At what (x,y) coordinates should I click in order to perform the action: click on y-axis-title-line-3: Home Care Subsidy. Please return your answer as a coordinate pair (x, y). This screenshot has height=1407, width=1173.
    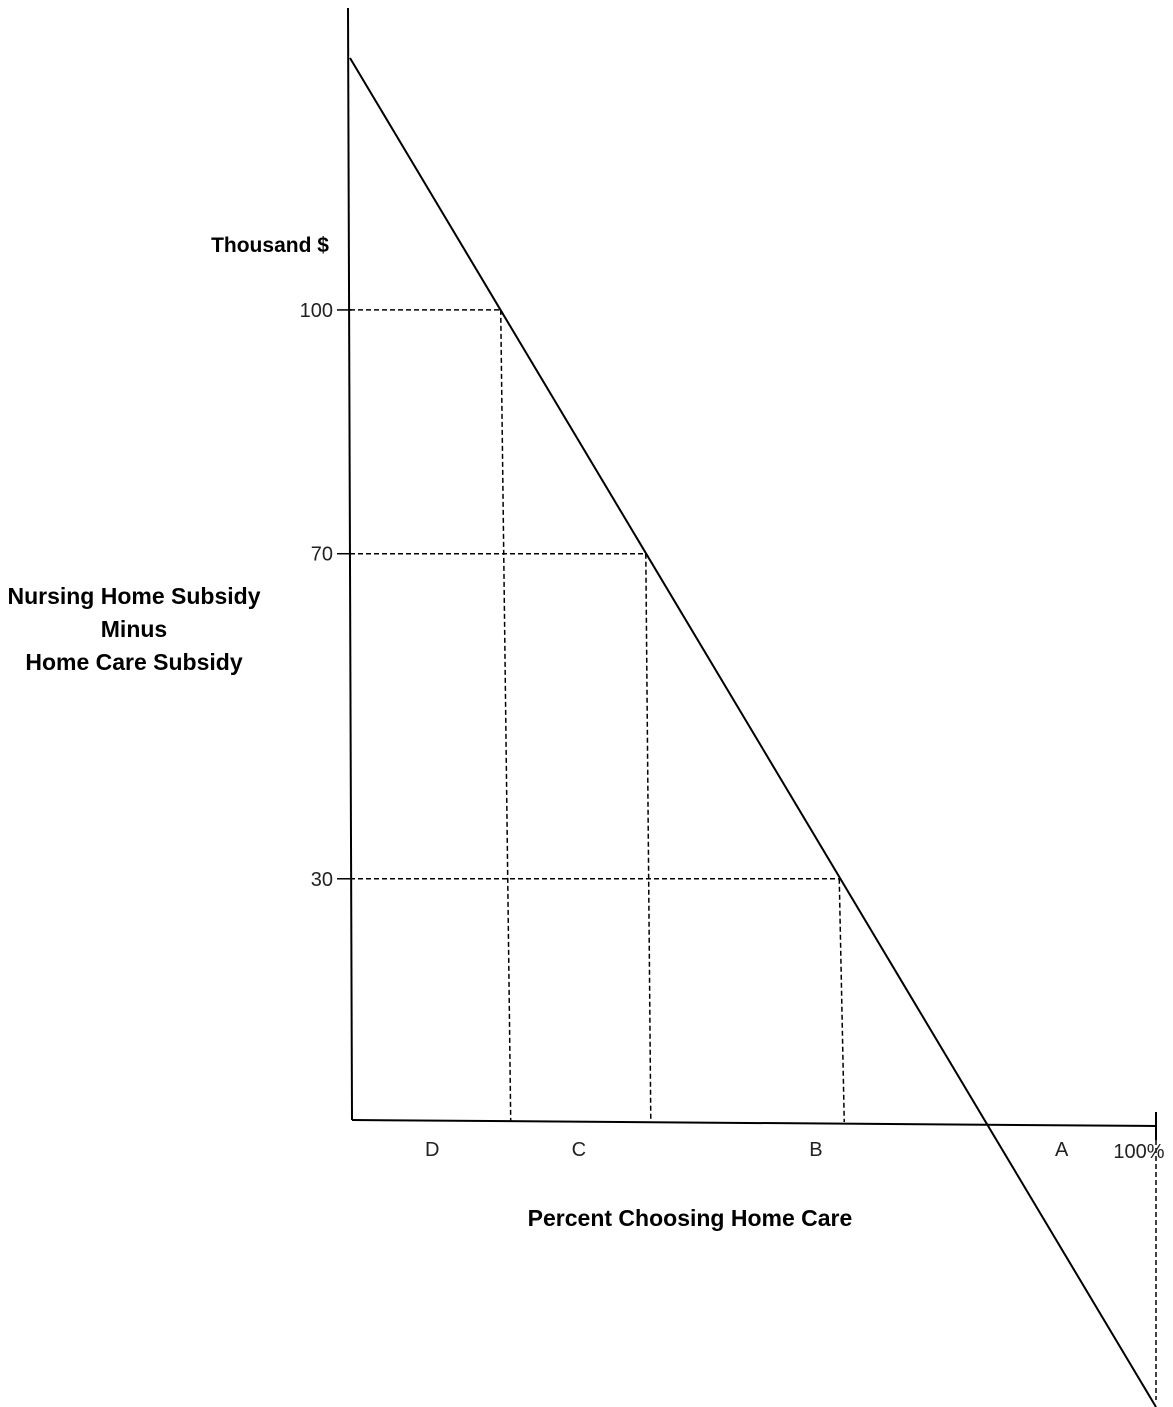
    Looking at the image, I should click on (133, 662).